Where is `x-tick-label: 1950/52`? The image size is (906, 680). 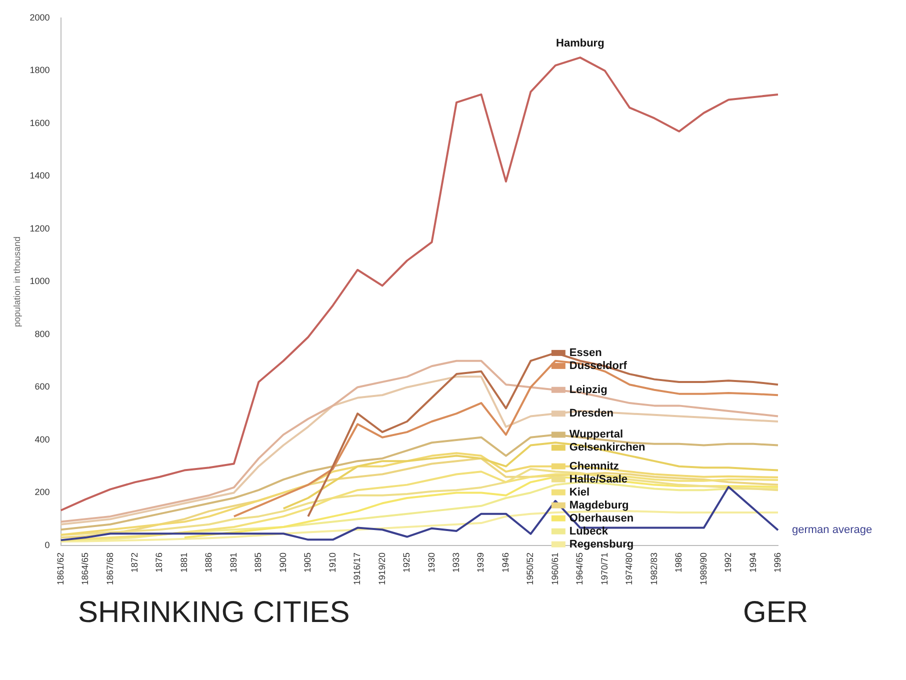 x-tick-label: 1950/52 is located at coordinates (530, 569).